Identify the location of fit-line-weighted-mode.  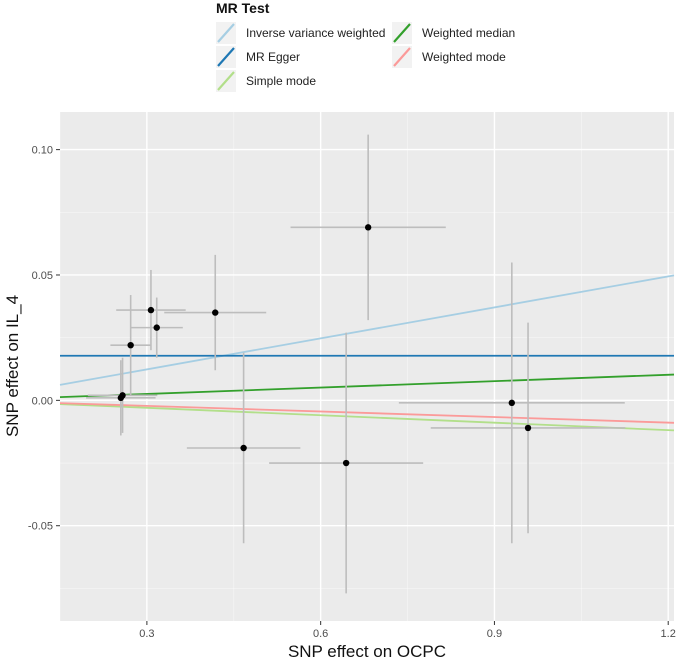
(367, 413).